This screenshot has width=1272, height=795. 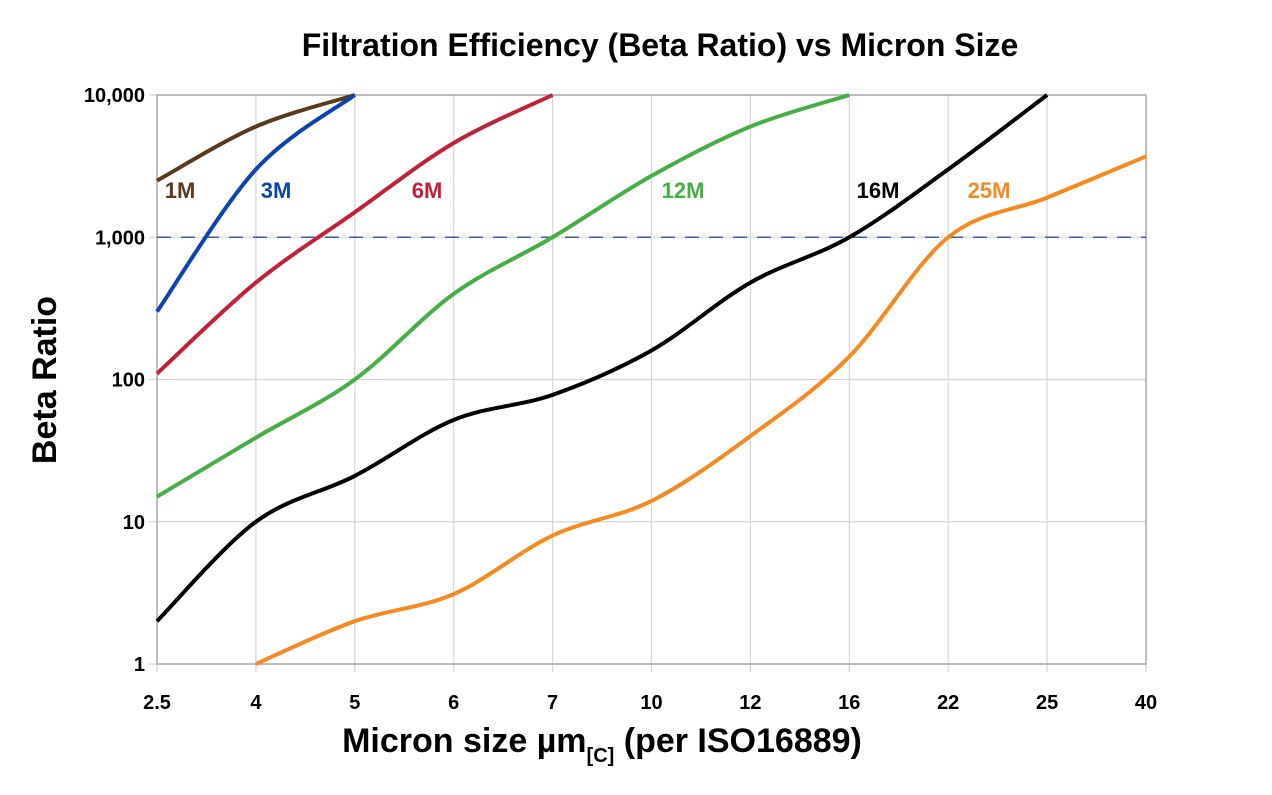 What do you see at coordinates (427, 190) in the screenshot?
I see `series-label-6M: 6M` at bounding box center [427, 190].